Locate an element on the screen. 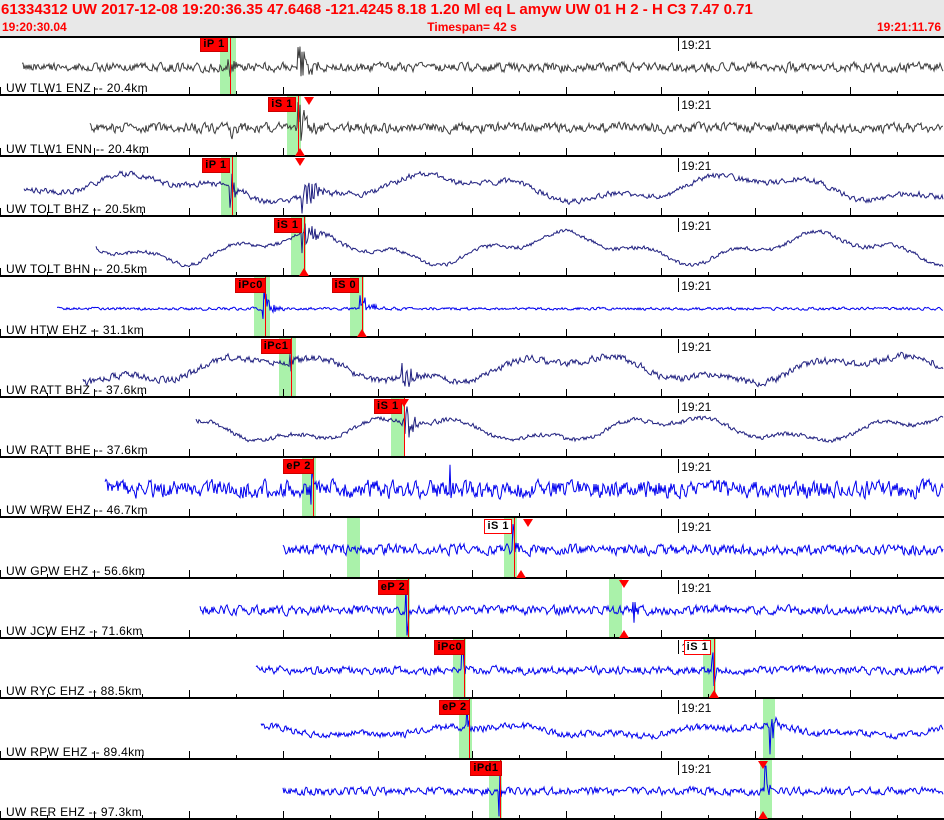 The image size is (944, 820). pick-label: iPc1 is located at coordinates (276, 346).